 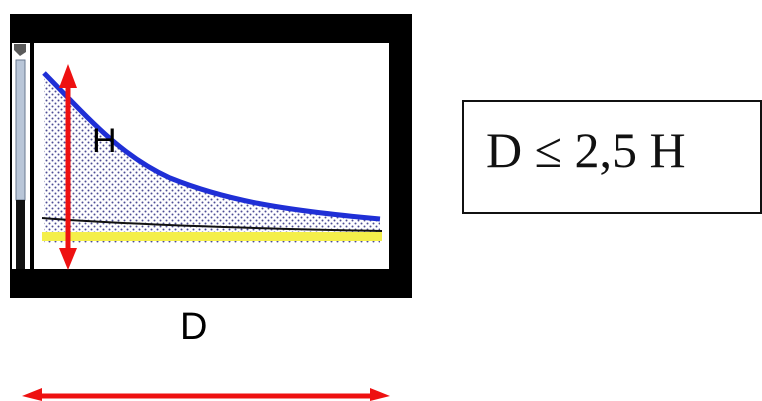 What do you see at coordinates (104, 141) in the screenshot?
I see `height-label: H` at bounding box center [104, 141].